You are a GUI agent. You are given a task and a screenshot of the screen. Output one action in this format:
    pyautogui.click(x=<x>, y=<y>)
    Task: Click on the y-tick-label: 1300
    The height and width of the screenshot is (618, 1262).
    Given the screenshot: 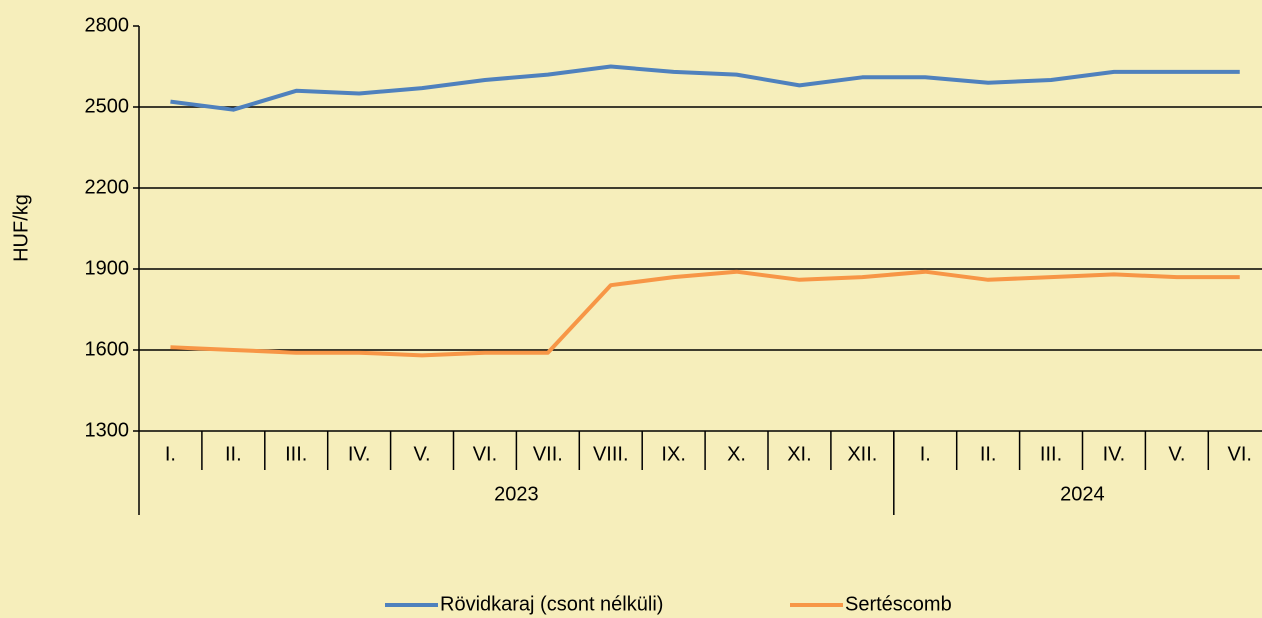 What is the action you would take?
    pyautogui.click(x=107, y=430)
    